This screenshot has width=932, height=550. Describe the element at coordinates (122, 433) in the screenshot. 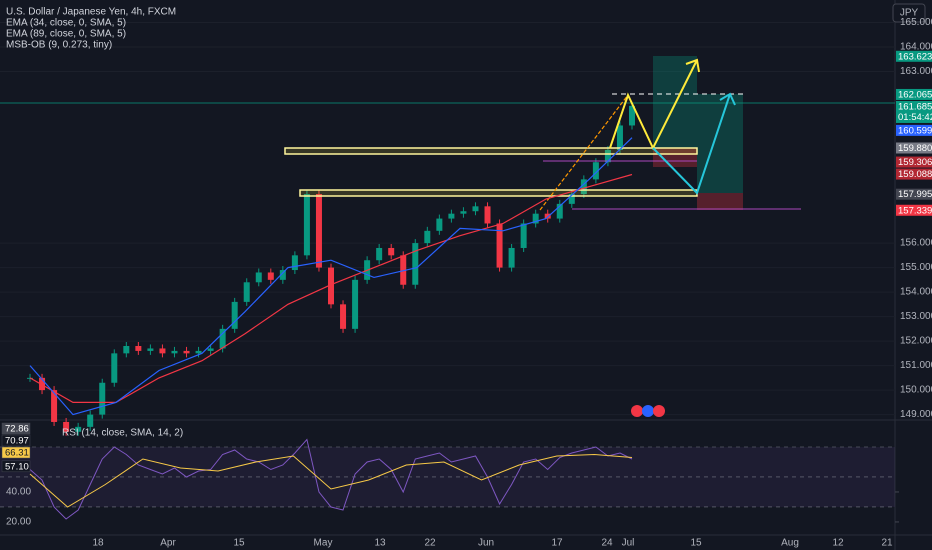

I see `rsi-title: RSI (14, close, SMA, 14, 2)` at that location.